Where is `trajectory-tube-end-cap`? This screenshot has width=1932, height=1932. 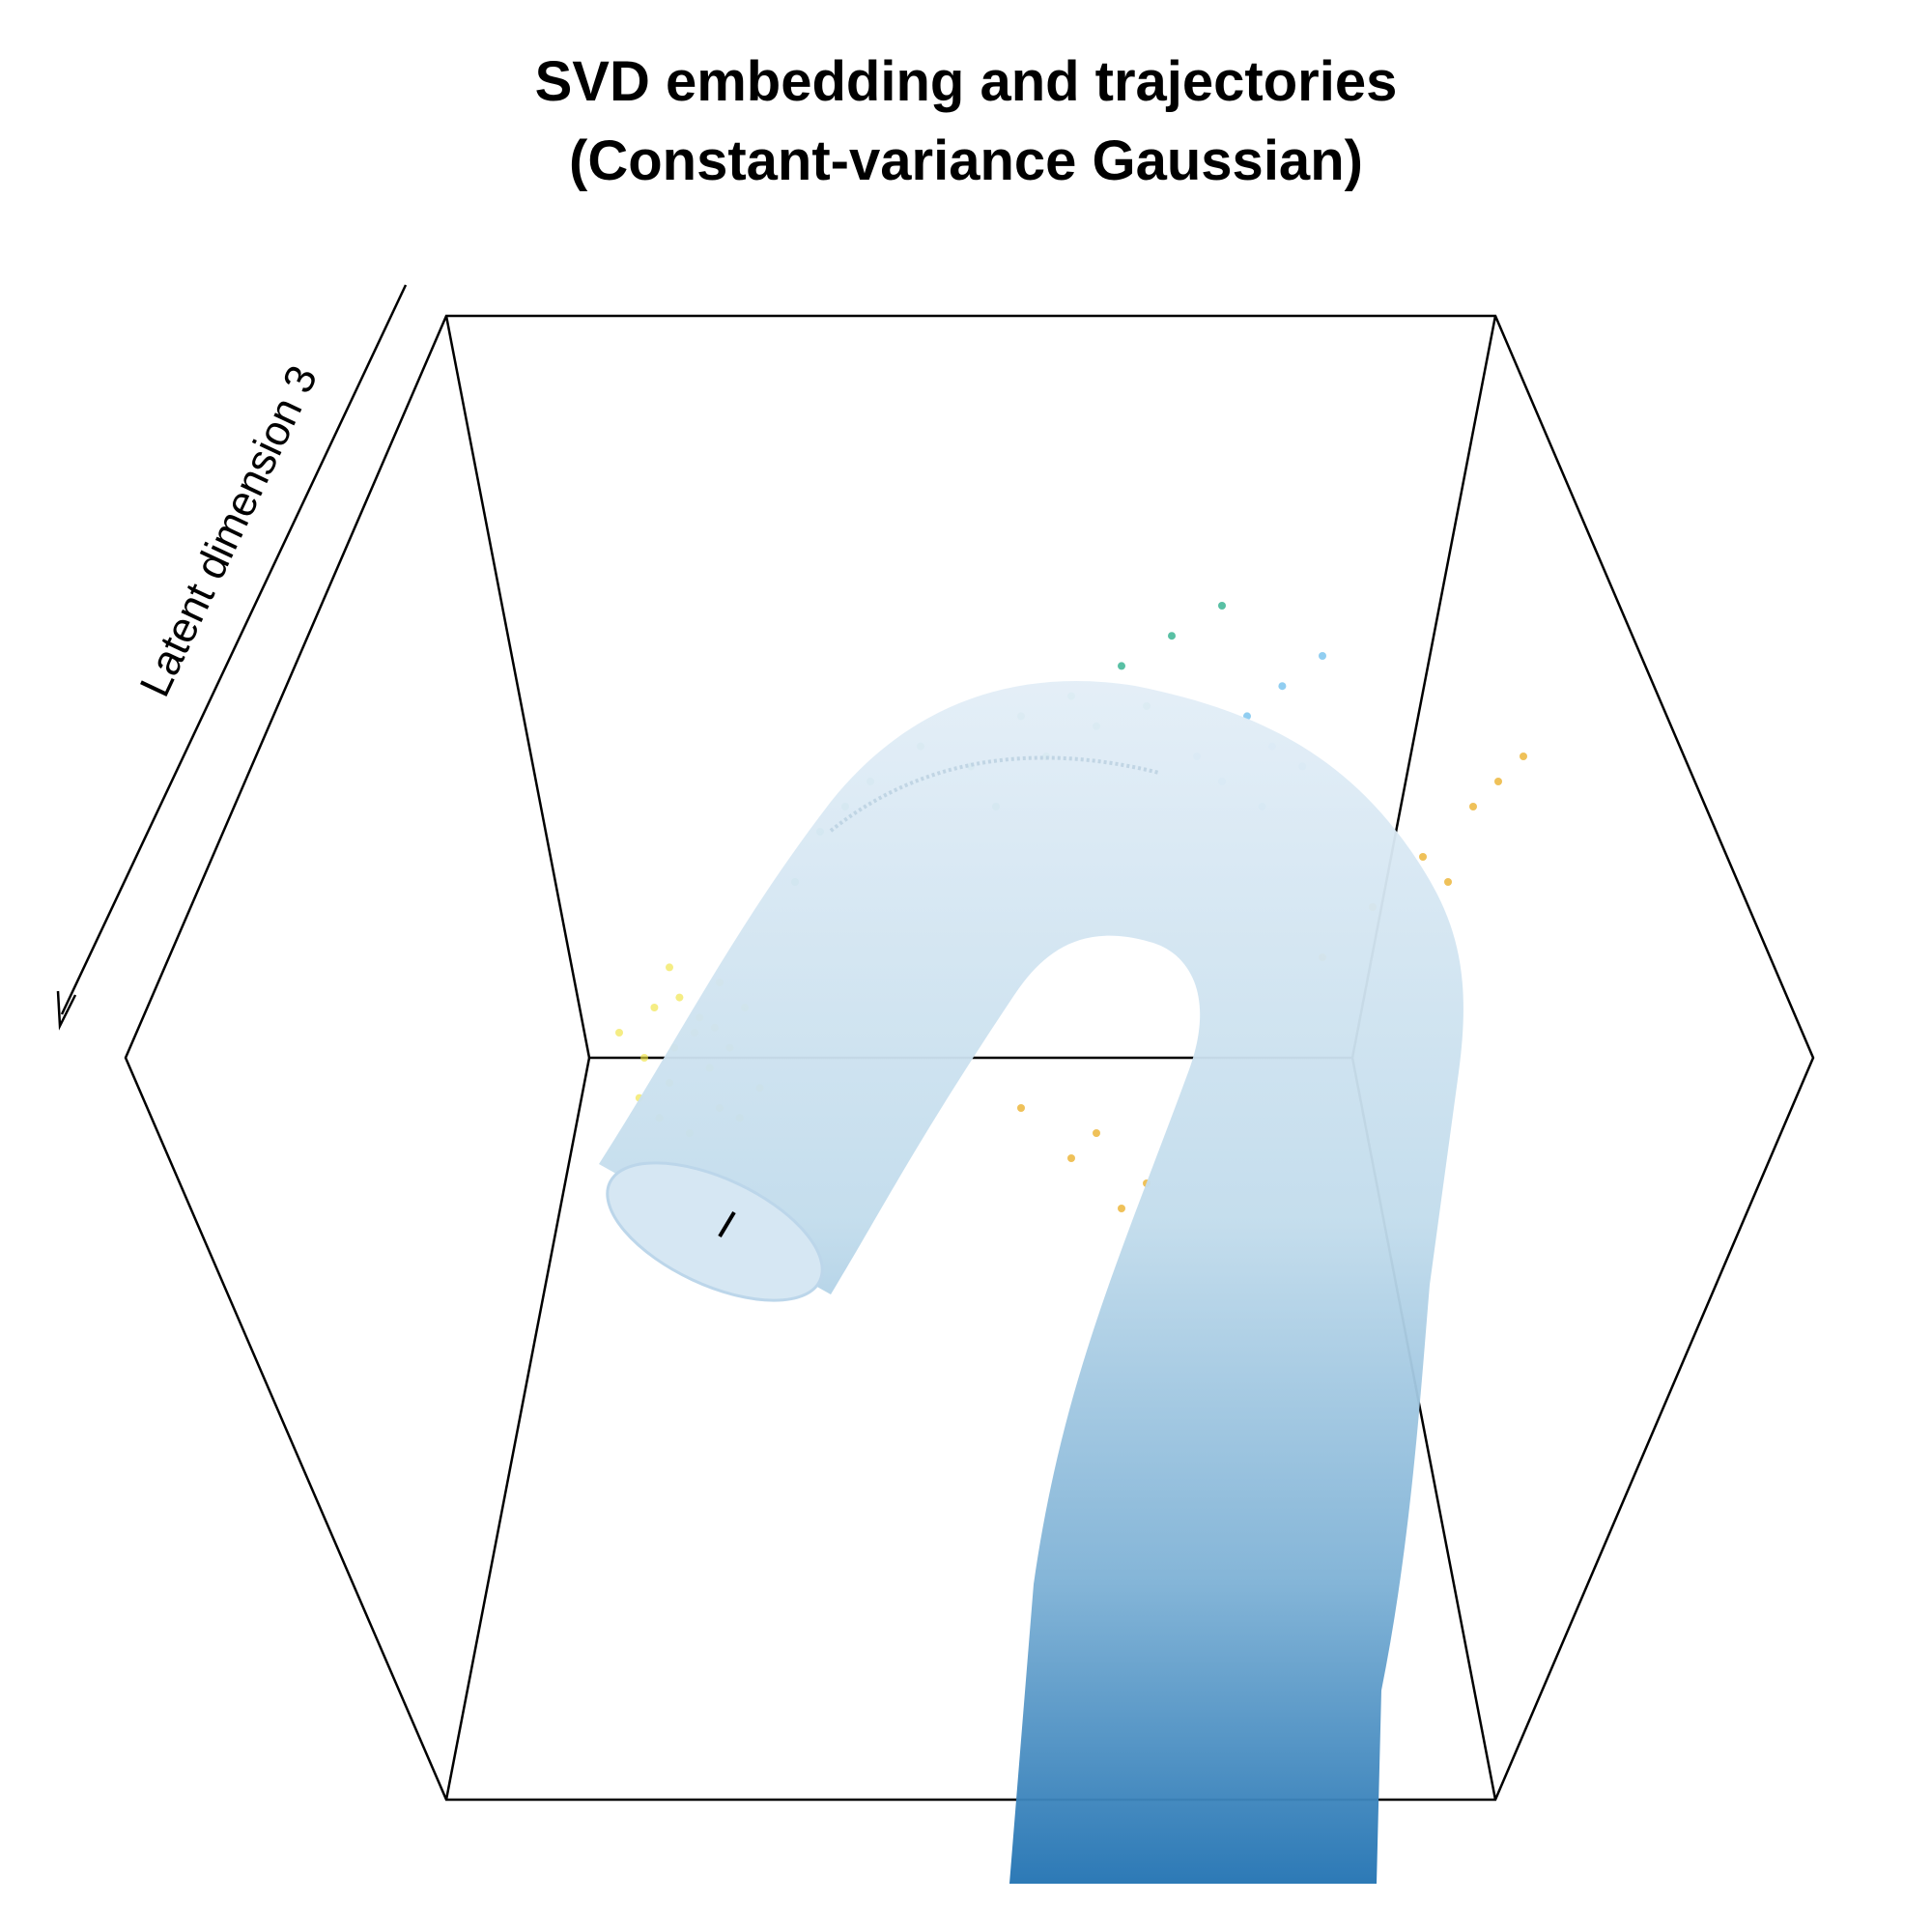
trajectory-tube-end-cap is located at coordinates (715, 1231).